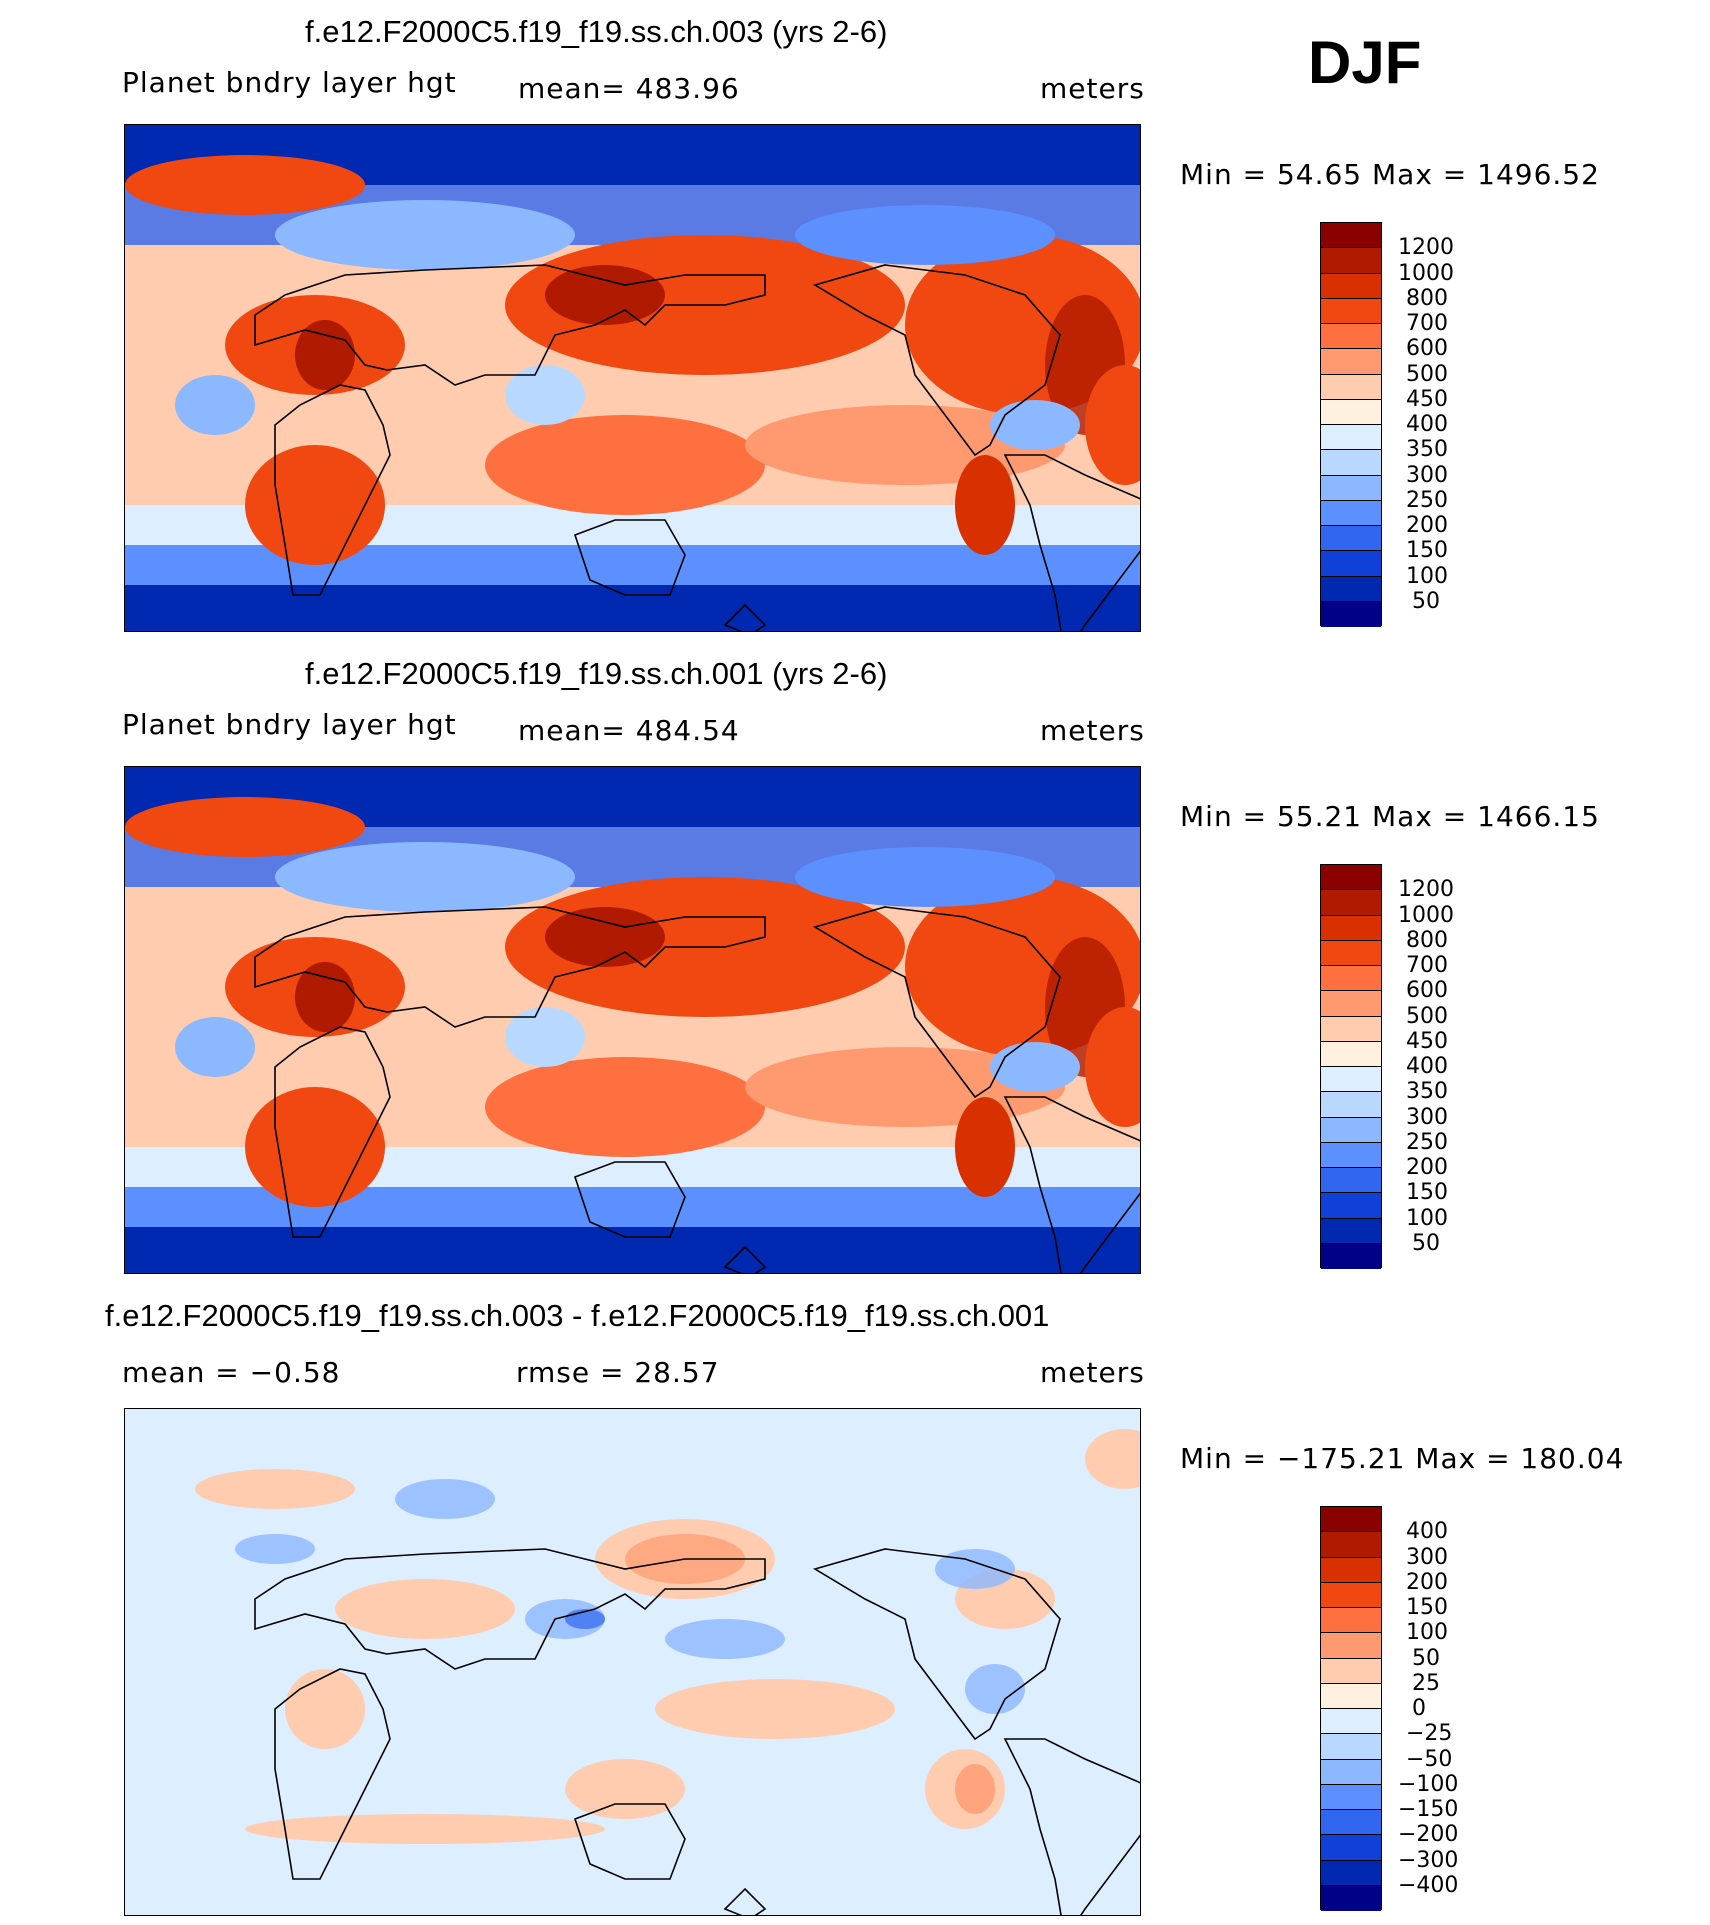 This screenshot has height=1925, width=1710. I want to click on colorbar-level-label: −50, so click(1429, 1759).